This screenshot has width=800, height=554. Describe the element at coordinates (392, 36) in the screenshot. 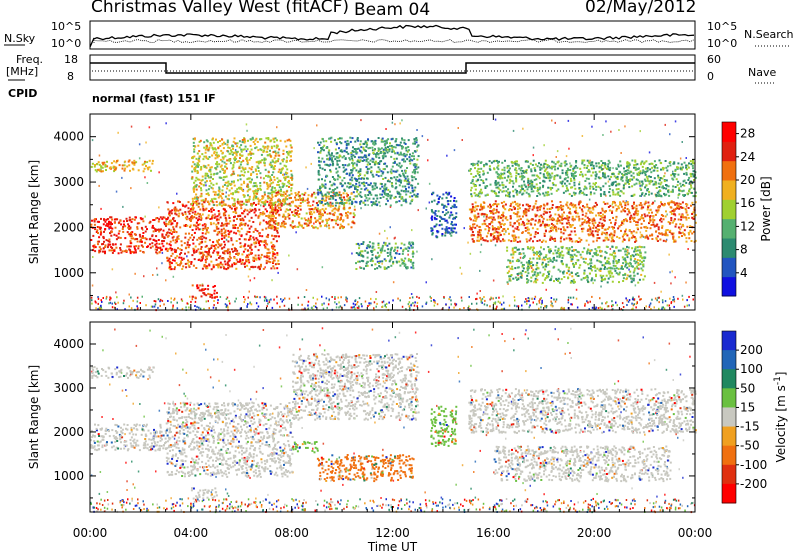

I see `nsky-line` at that location.